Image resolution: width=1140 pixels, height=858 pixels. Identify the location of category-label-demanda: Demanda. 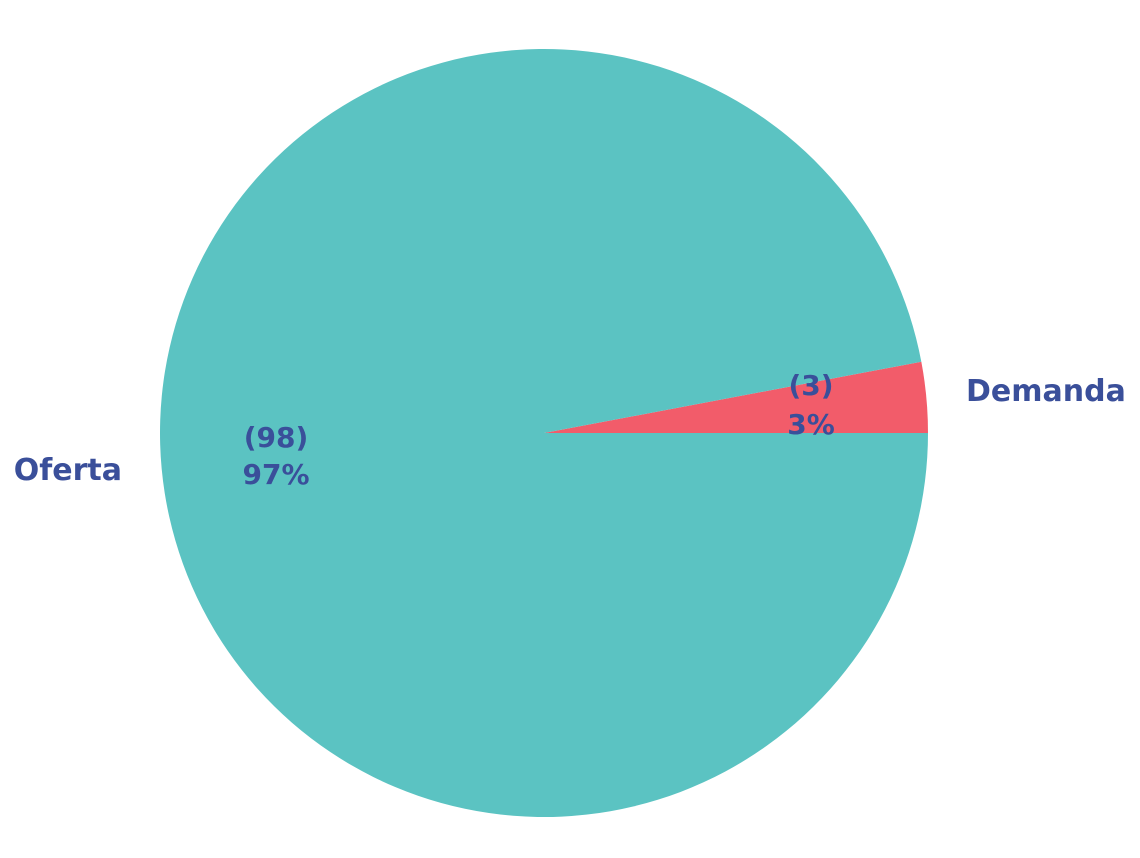
(1046, 391).